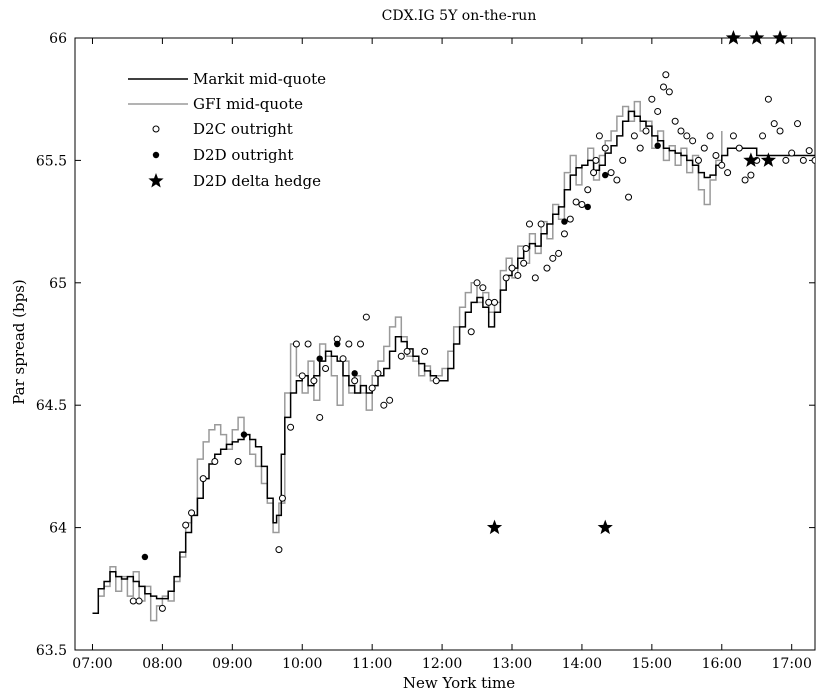  I want to click on legend-hedge-marker, so click(156, 180).